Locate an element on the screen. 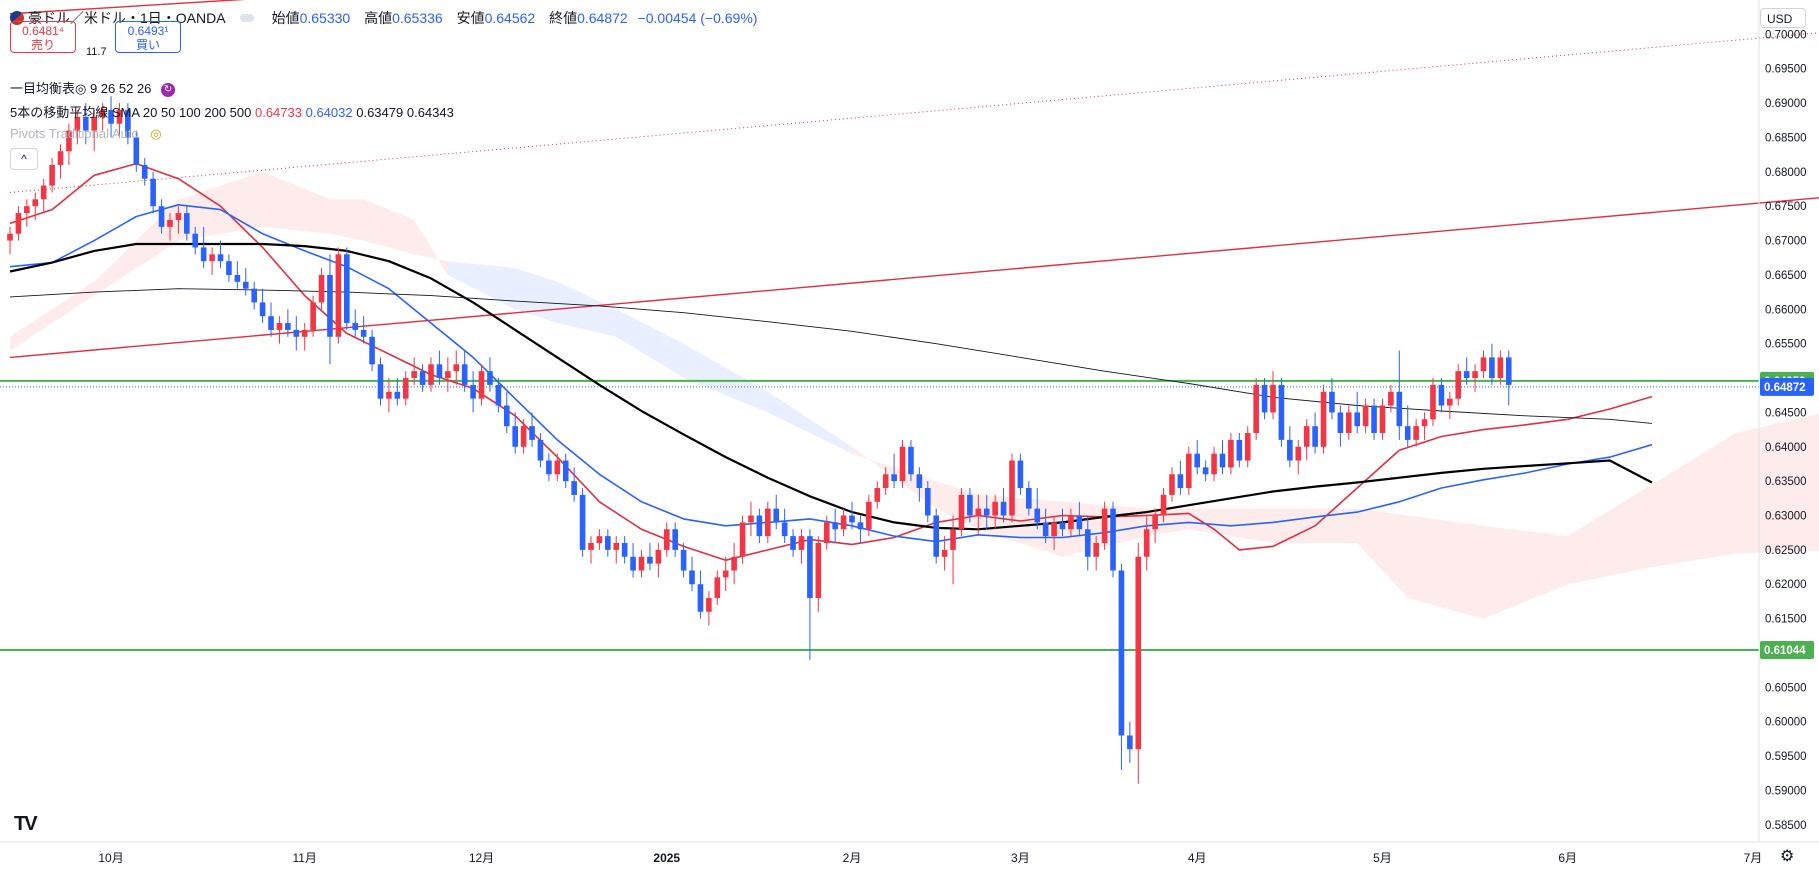 This screenshot has width=1819, height=872. low-value: 0.64562 is located at coordinates (510, 18).